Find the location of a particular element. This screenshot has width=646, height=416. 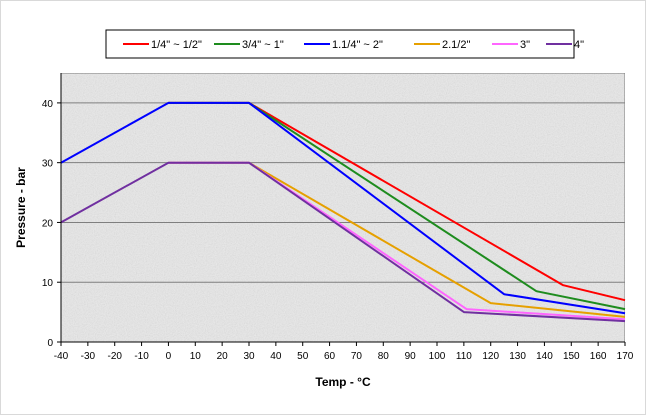

x-tick-label: 80 is located at coordinates (384, 356).